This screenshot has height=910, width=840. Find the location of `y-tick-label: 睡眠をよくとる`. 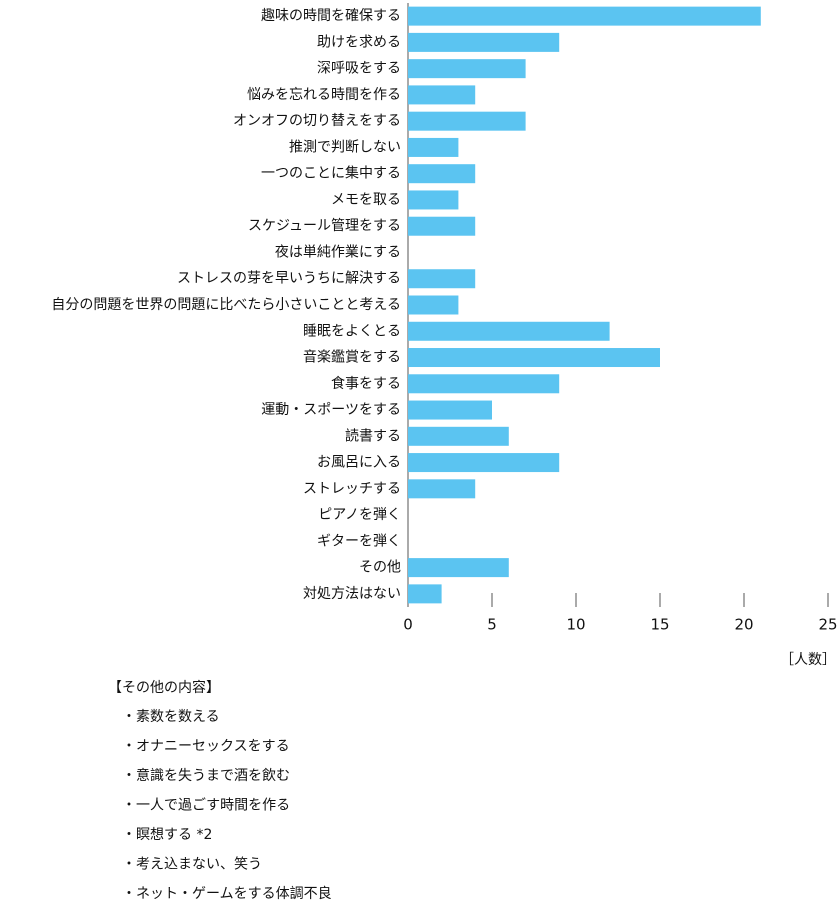

y-tick-label: 睡眠をよくとる is located at coordinates (352, 331).